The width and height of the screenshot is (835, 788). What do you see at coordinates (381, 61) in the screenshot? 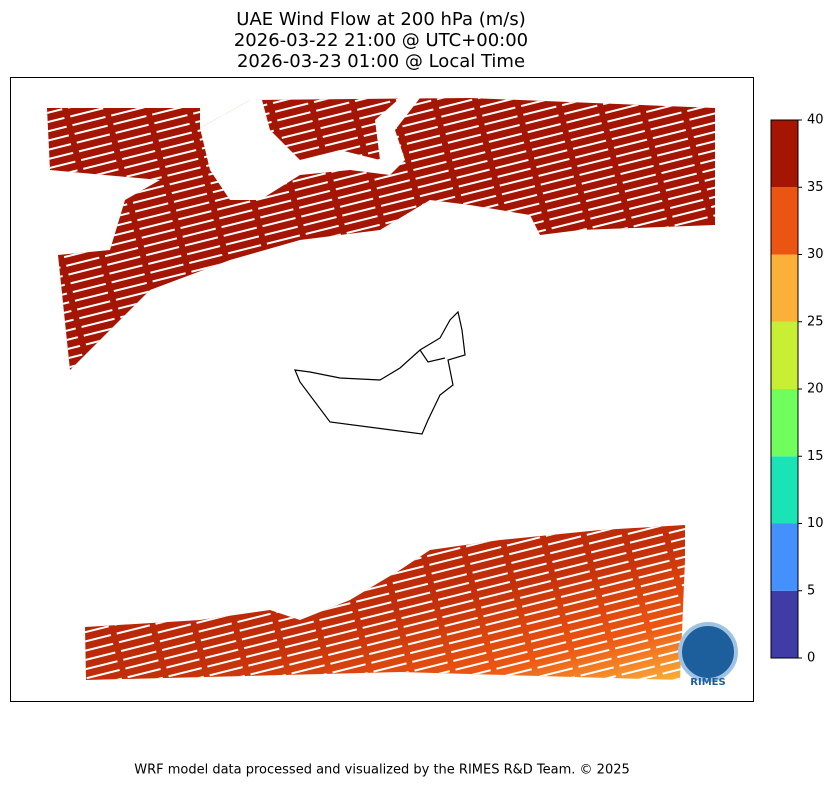
I see `title-line: 2026-03-23 01:00 @ Local Time` at bounding box center [381, 61].